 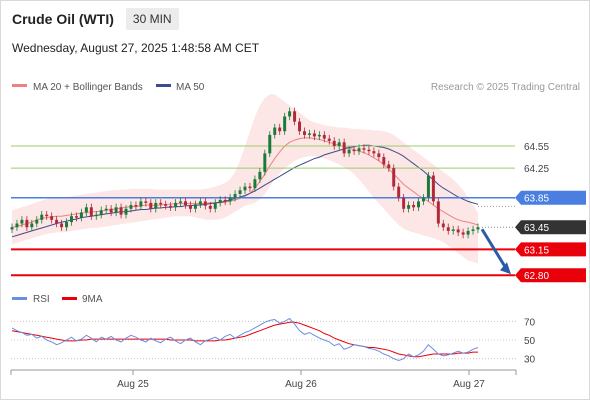 What do you see at coordinates (92, 299) in the screenshot?
I see `ma9-legend-label: 9MA` at bounding box center [92, 299].